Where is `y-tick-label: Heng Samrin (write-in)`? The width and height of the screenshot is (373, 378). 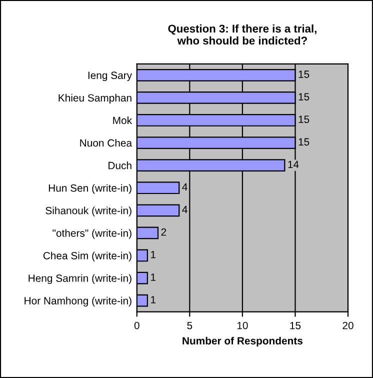 y-tick-label: Heng Samrin (write-in) is located at coordinates (80, 279).